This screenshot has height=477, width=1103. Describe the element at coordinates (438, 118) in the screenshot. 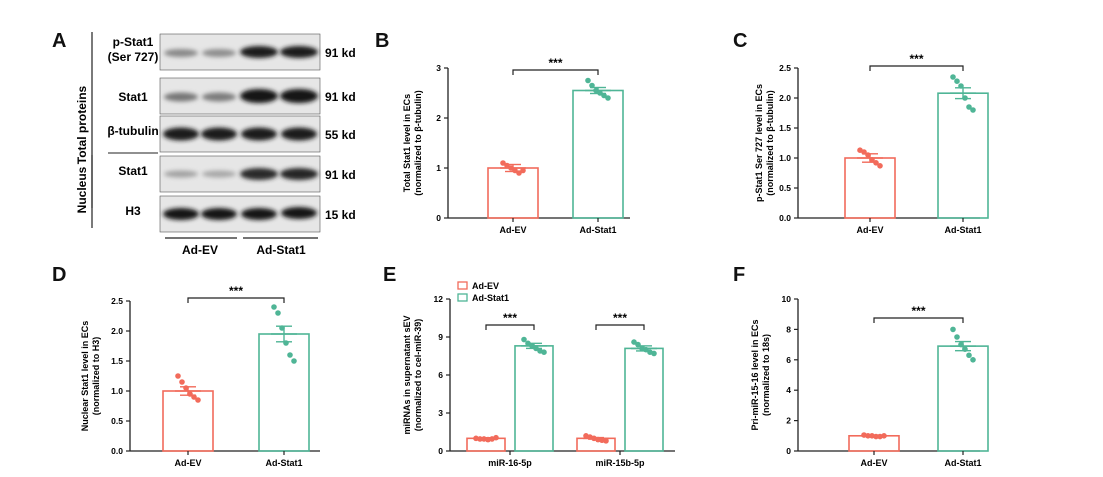

I see `y-tick-label: 2` at that location.